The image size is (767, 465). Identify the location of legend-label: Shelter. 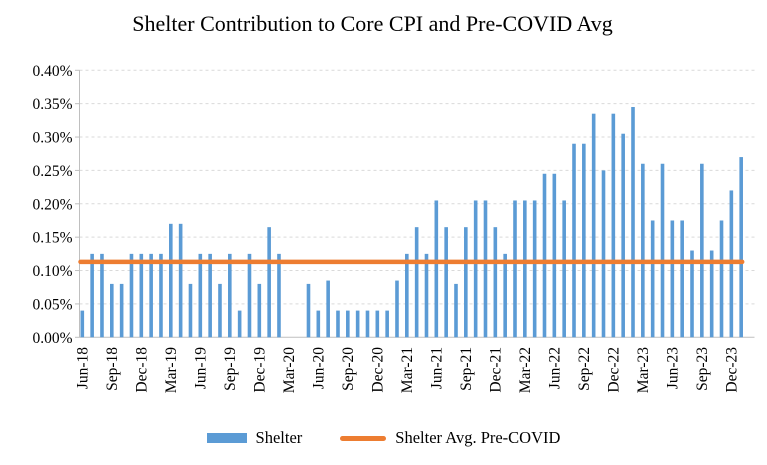
(279, 437).